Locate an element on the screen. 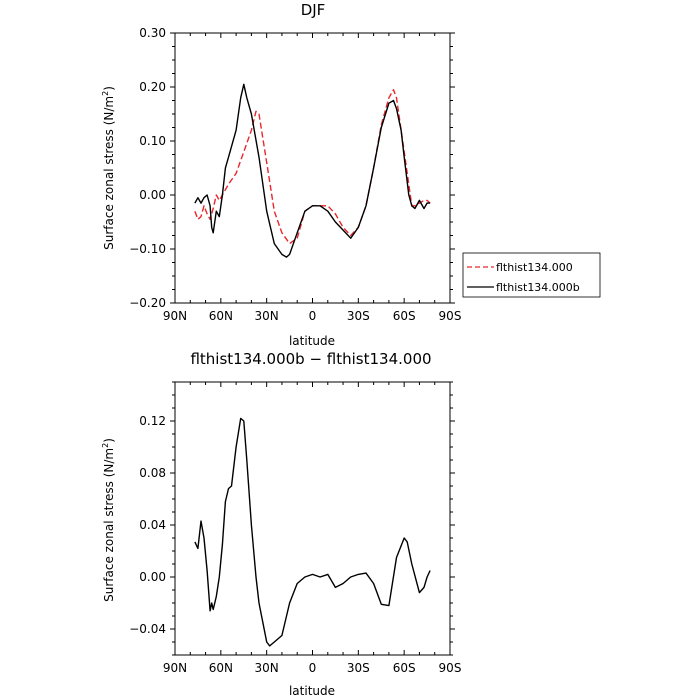 This screenshot has width=700, height=700. y-tick-label: 0.04 is located at coordinates (152, 525).